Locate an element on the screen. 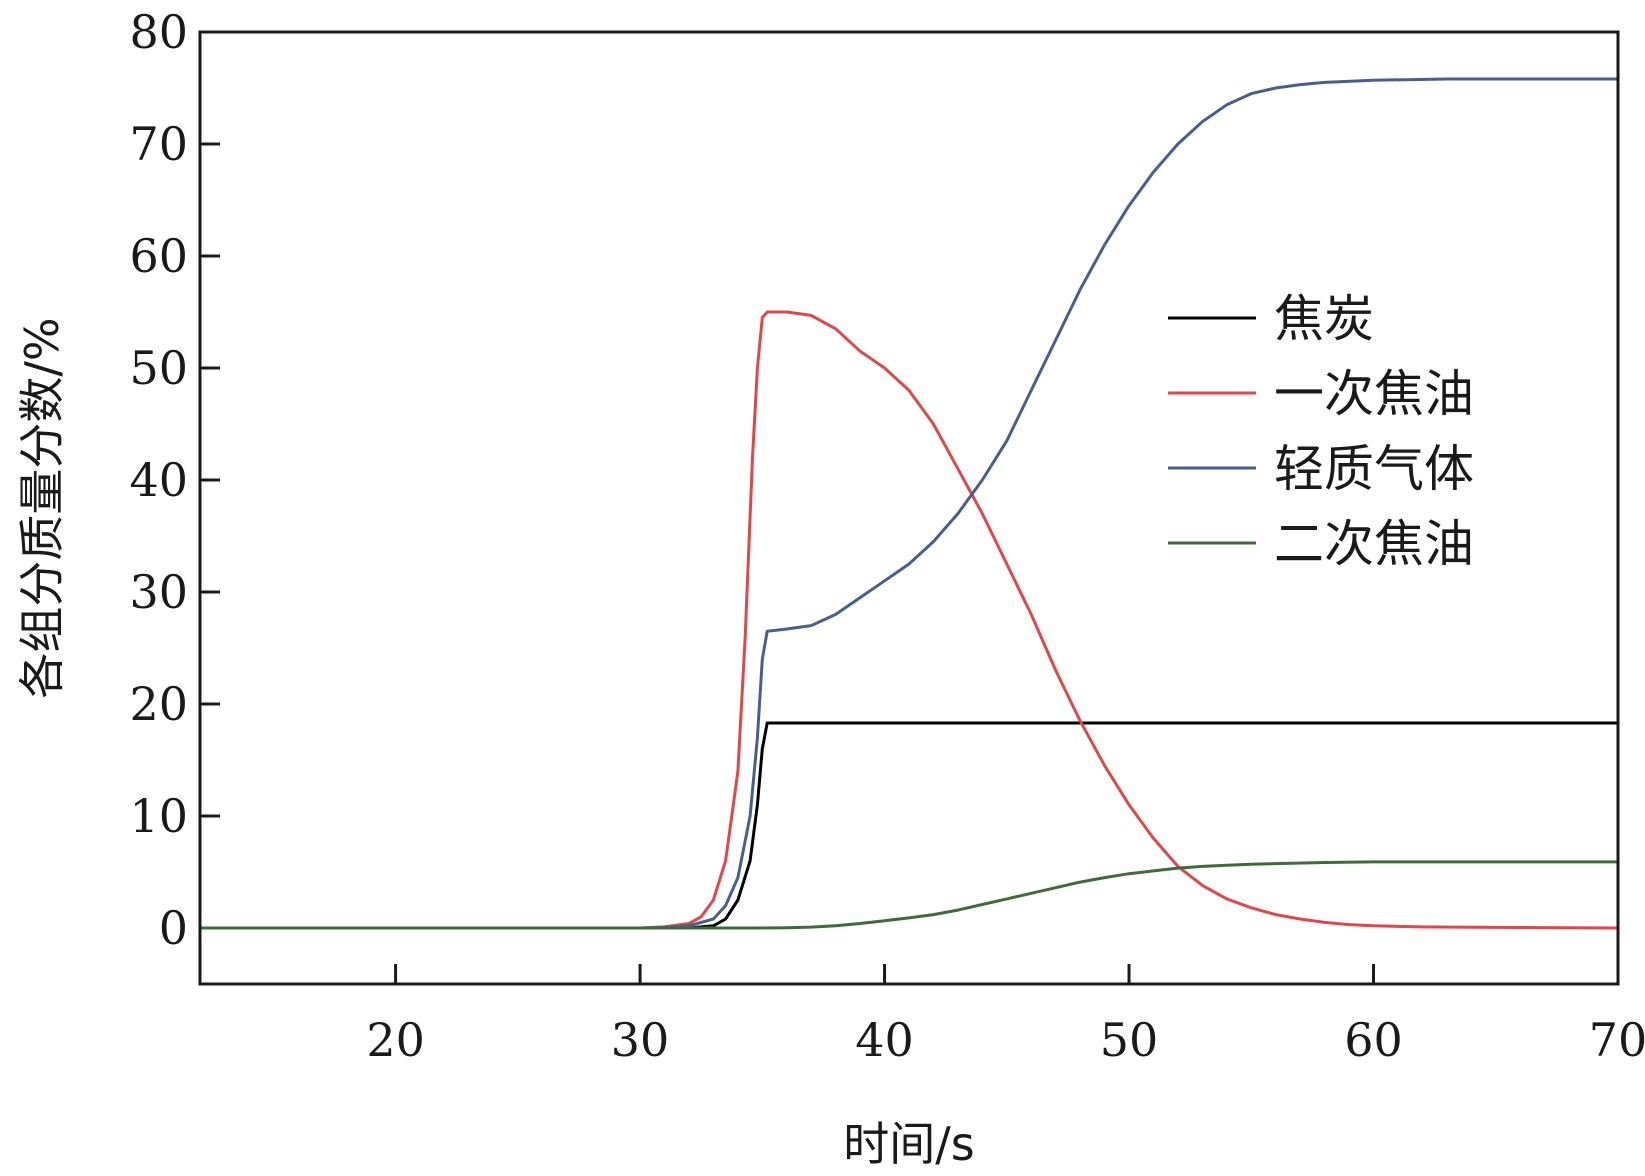 The height and width of the screenshot is (1176, 1645). y-axis-title: 各组分质量分数/% is located at coordinates (42, 507).